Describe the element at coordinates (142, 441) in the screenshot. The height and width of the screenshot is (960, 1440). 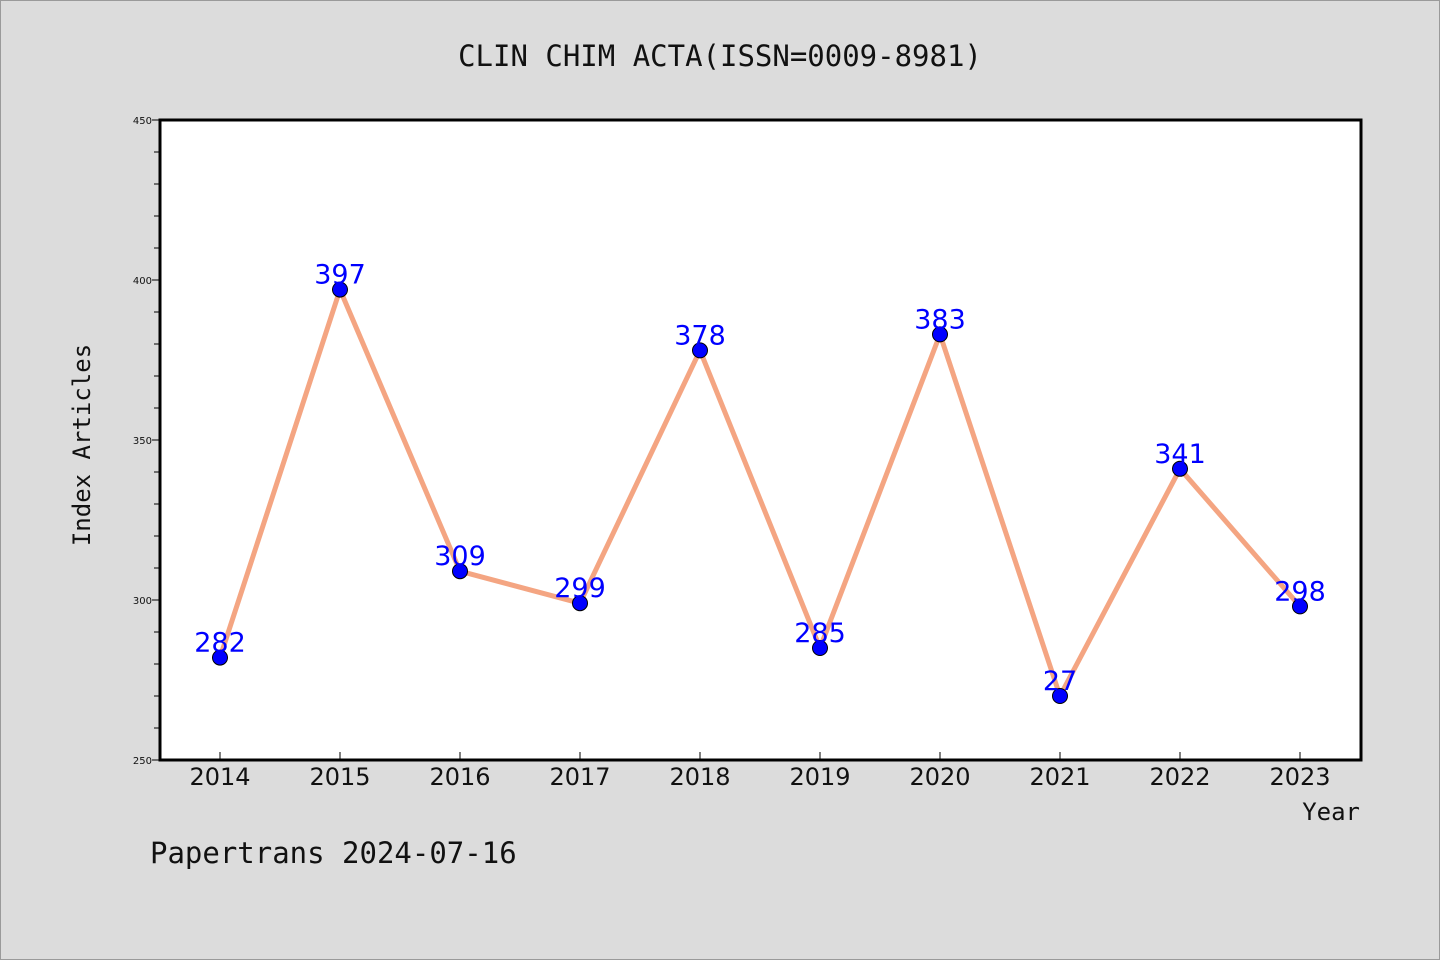
I see `y-tick-label: 350` at that location.